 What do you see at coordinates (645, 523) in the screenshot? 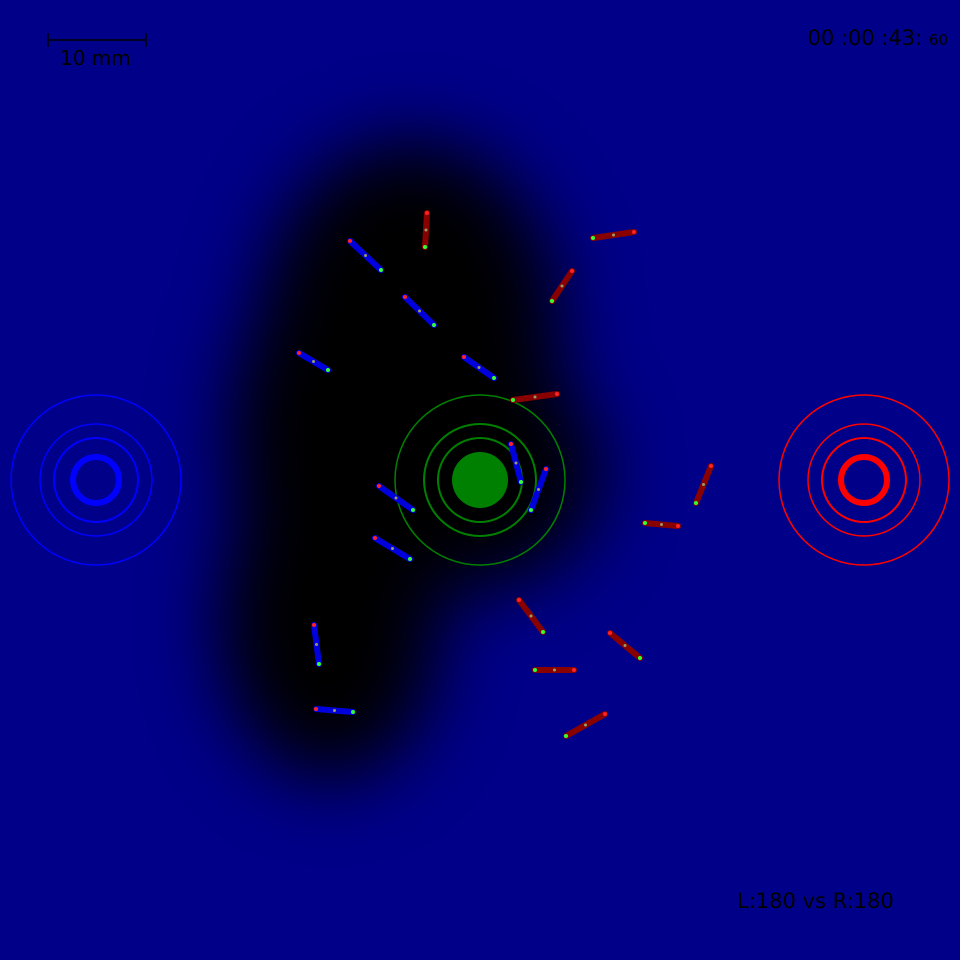
I see `right-agent-6-tail` at bounding box center [645, 523].